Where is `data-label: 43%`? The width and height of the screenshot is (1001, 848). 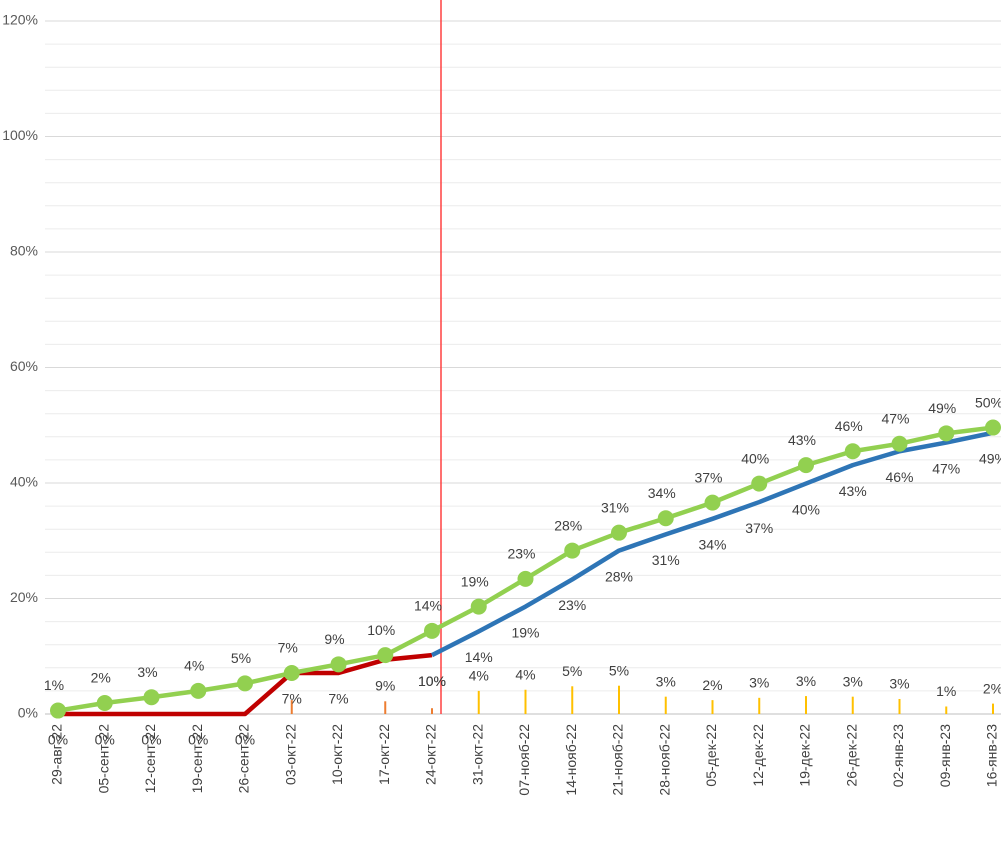 data-label: 43% is located at coordinates (853, 491).